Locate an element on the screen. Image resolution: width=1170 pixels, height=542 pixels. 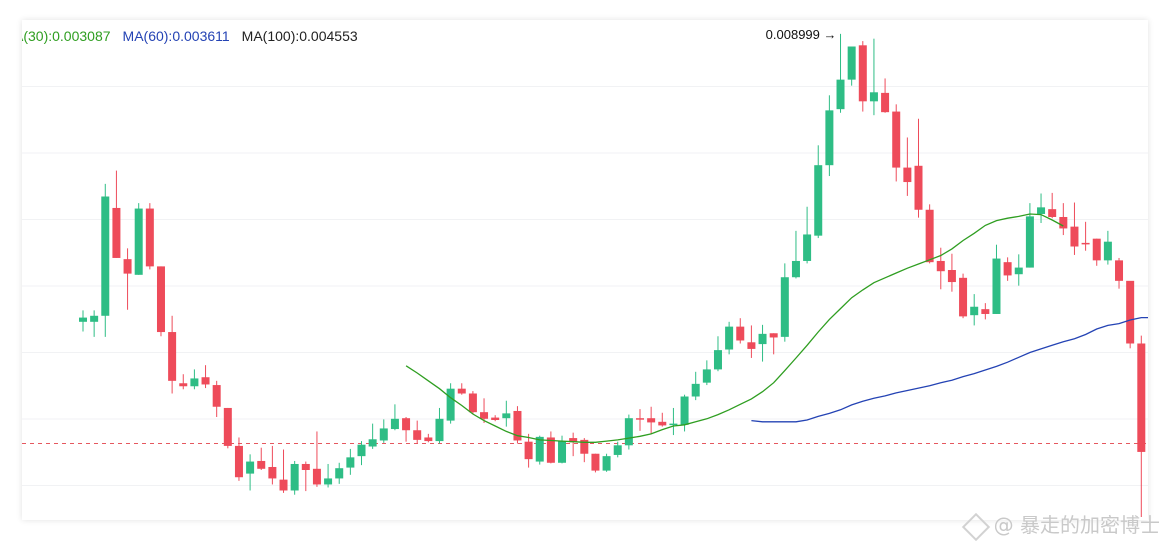
high-price-marker: 0.008999 → is located at coordinates (801, 34).